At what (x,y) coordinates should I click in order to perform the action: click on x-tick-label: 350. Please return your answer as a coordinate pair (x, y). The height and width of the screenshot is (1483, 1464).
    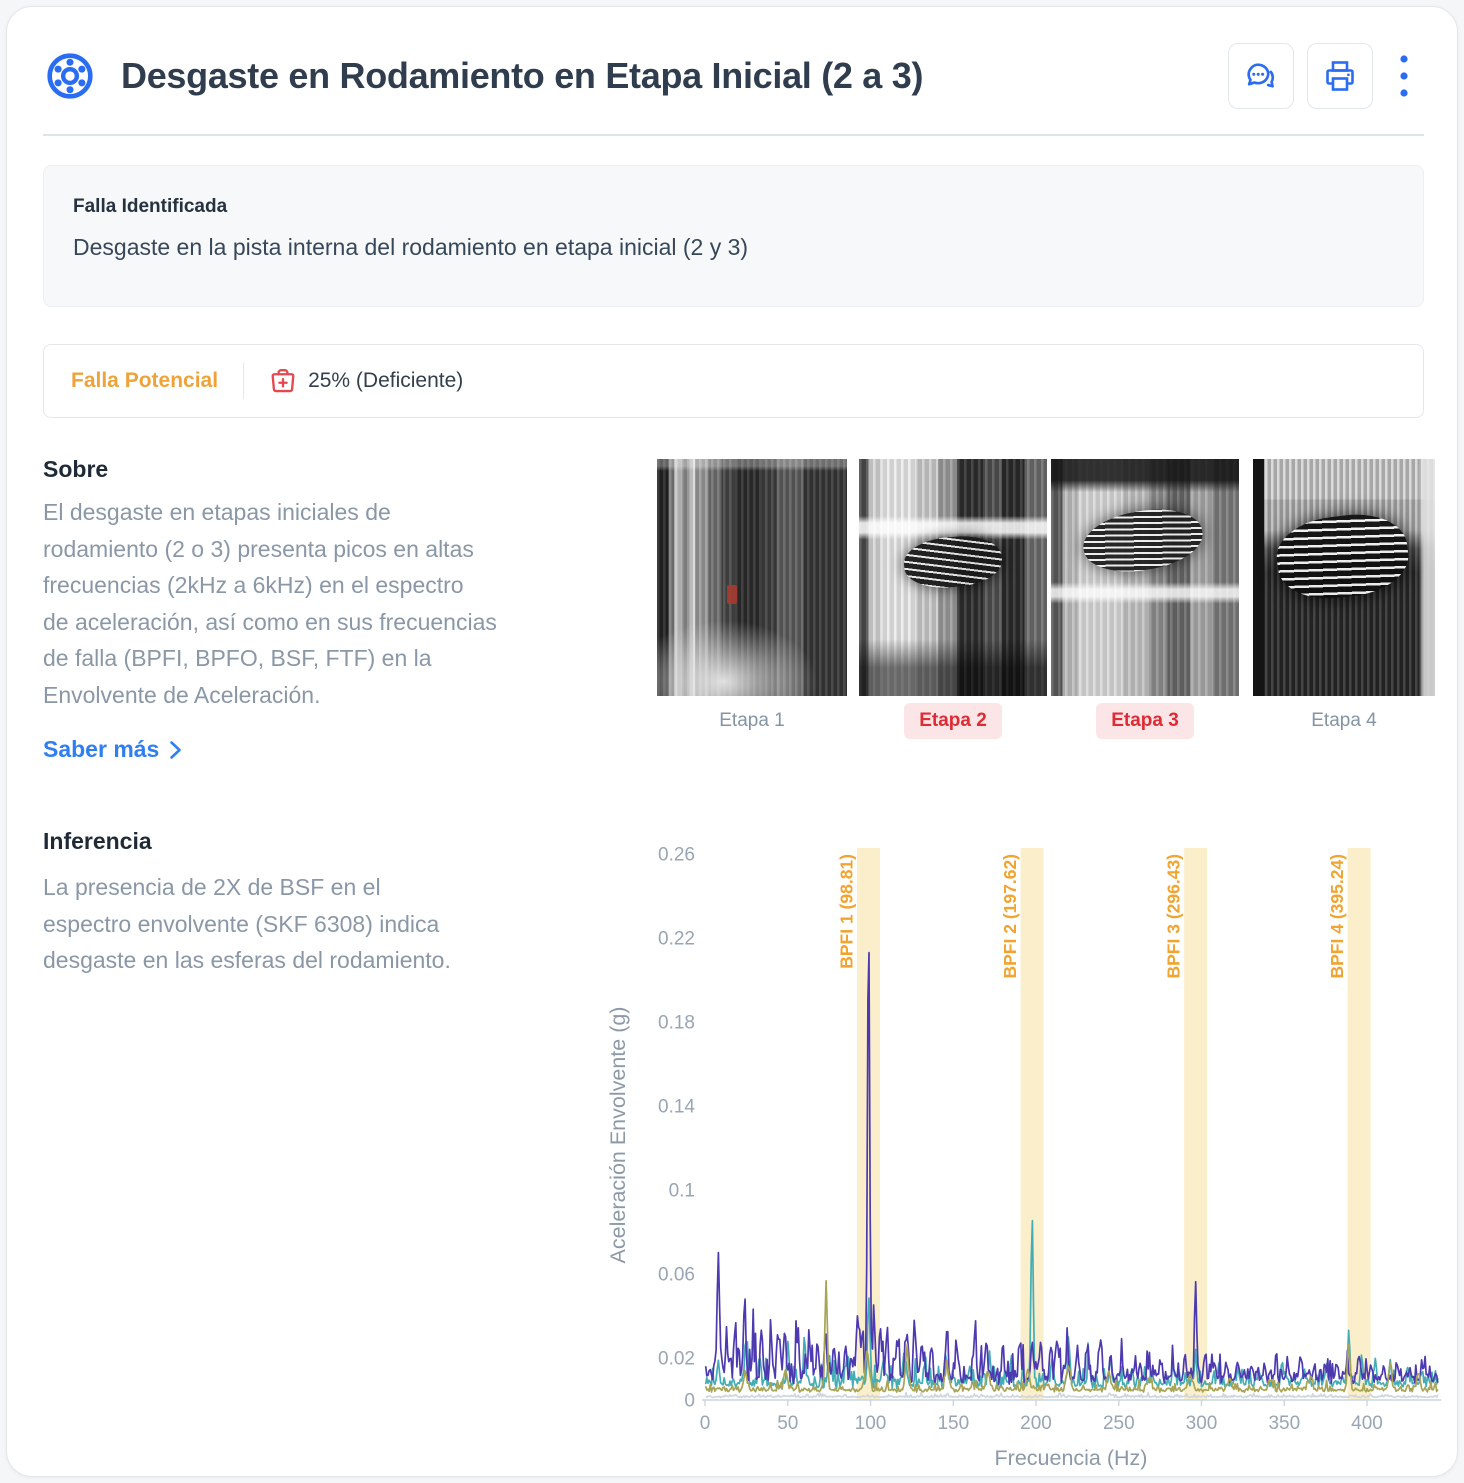
    Looking at the image, I should click on (1284, 1423).